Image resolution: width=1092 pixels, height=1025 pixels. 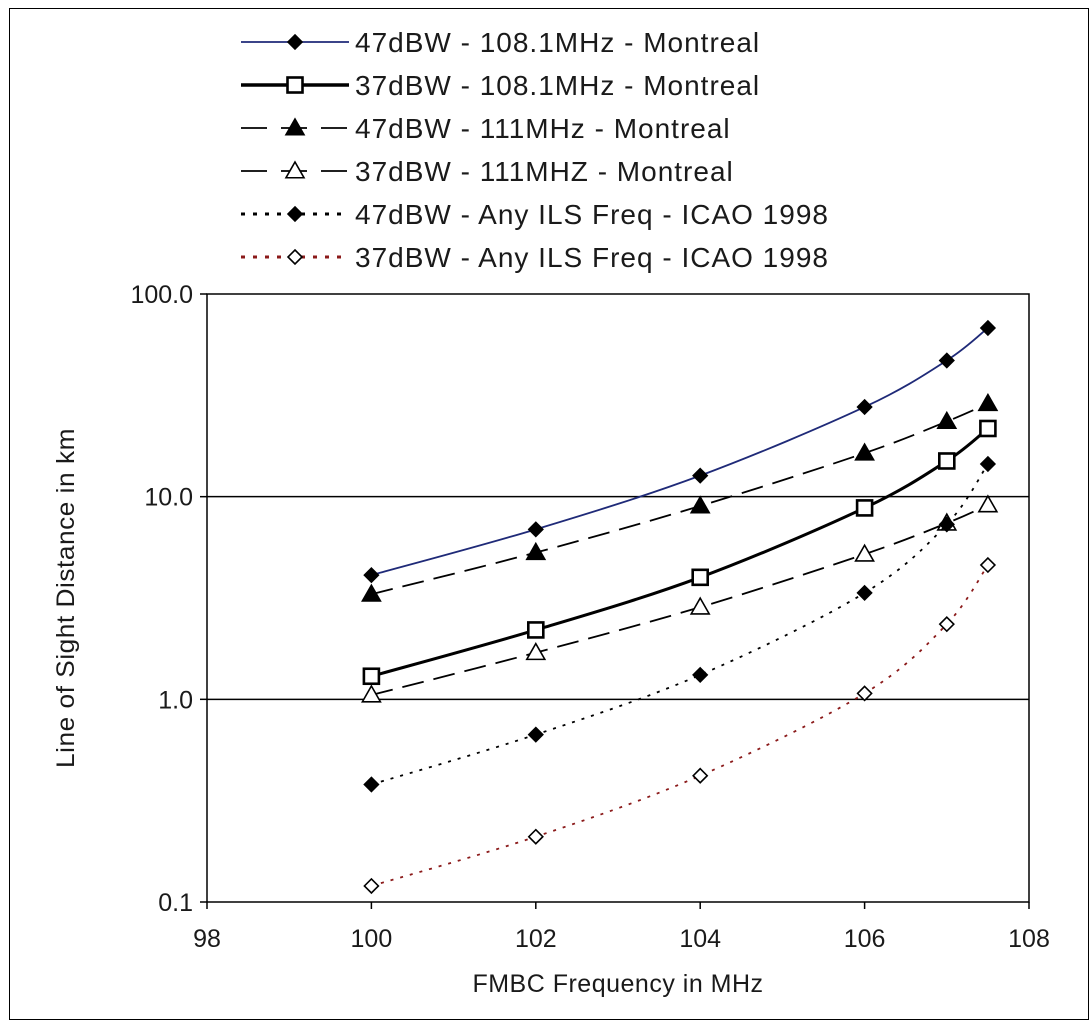 I want to click on x-tick-label: 102, so click(x=536, y=939).